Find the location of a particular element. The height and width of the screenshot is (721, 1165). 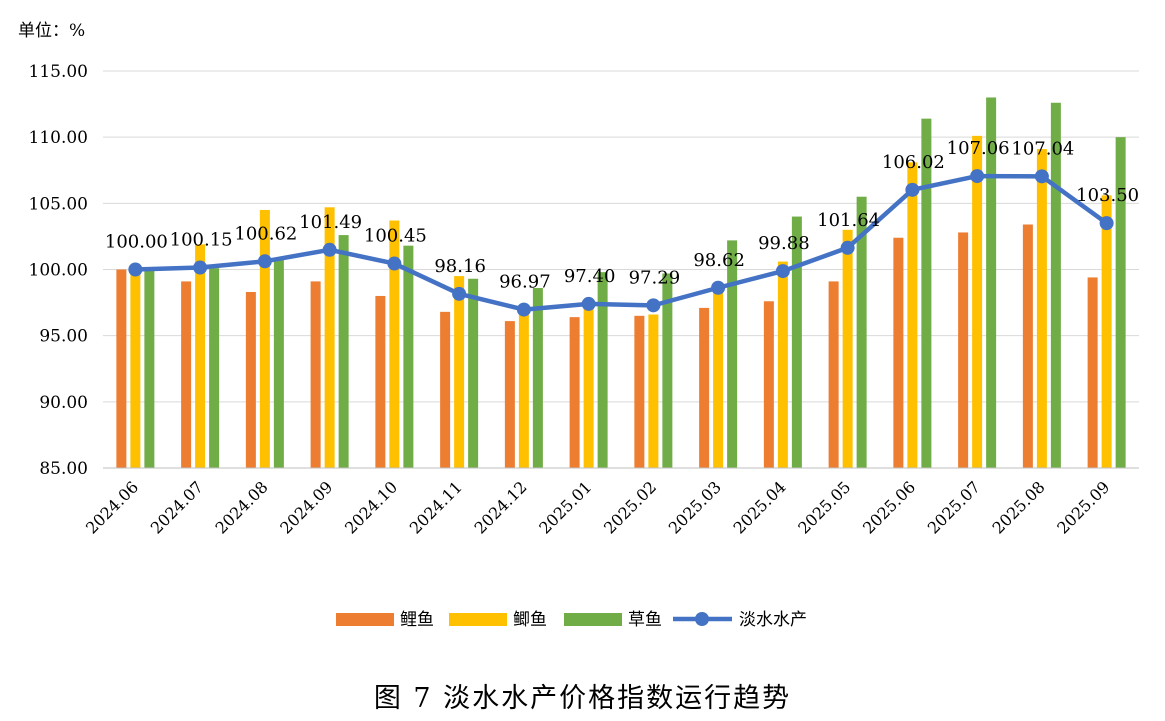

data-label: 100.62 is located at coordinates (265, 233).